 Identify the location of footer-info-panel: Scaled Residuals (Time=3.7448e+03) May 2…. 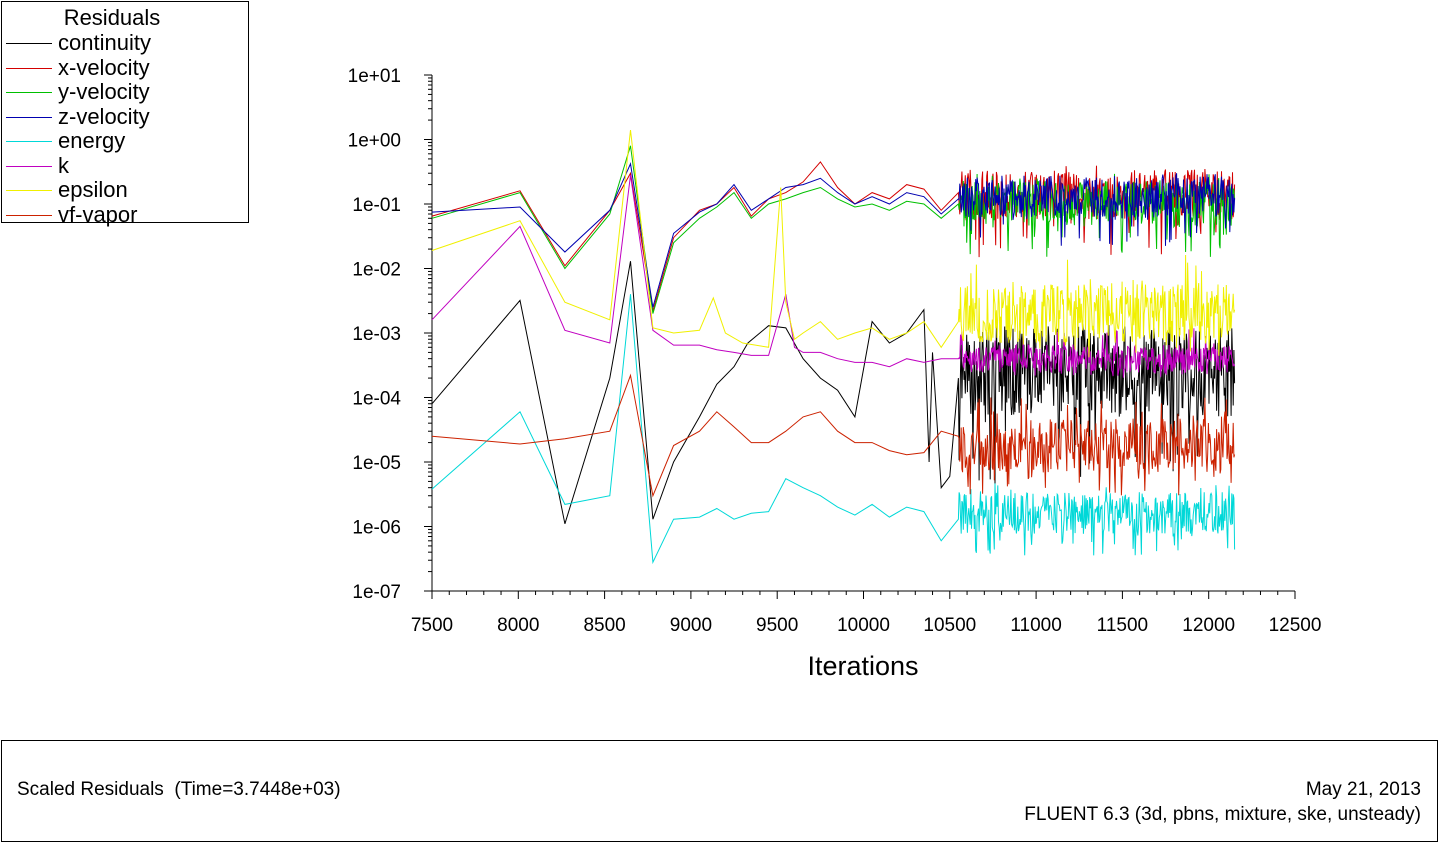
(719, 791).